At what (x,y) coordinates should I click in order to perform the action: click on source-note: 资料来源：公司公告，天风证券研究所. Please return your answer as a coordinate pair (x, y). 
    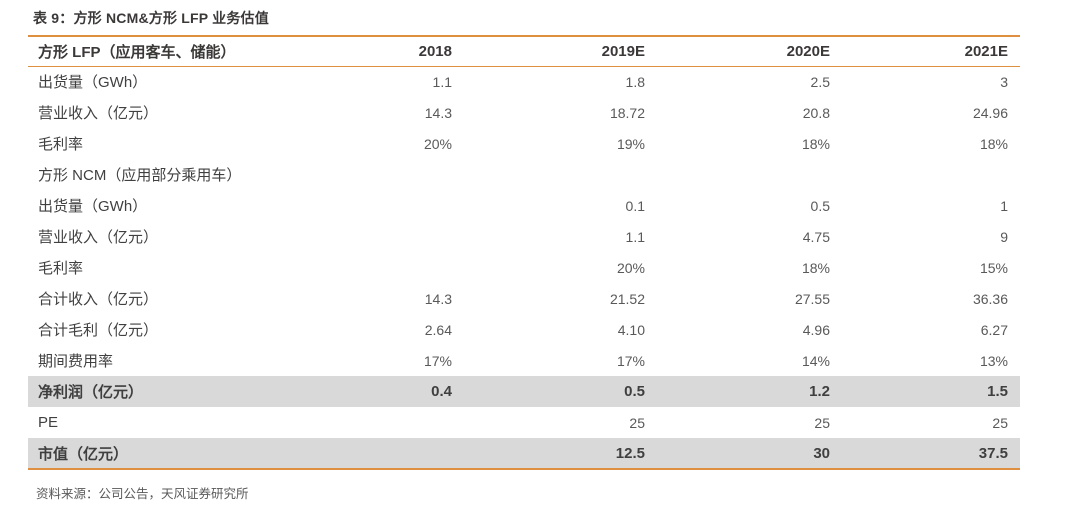
    Looking at the image, I should click on (142, 494).